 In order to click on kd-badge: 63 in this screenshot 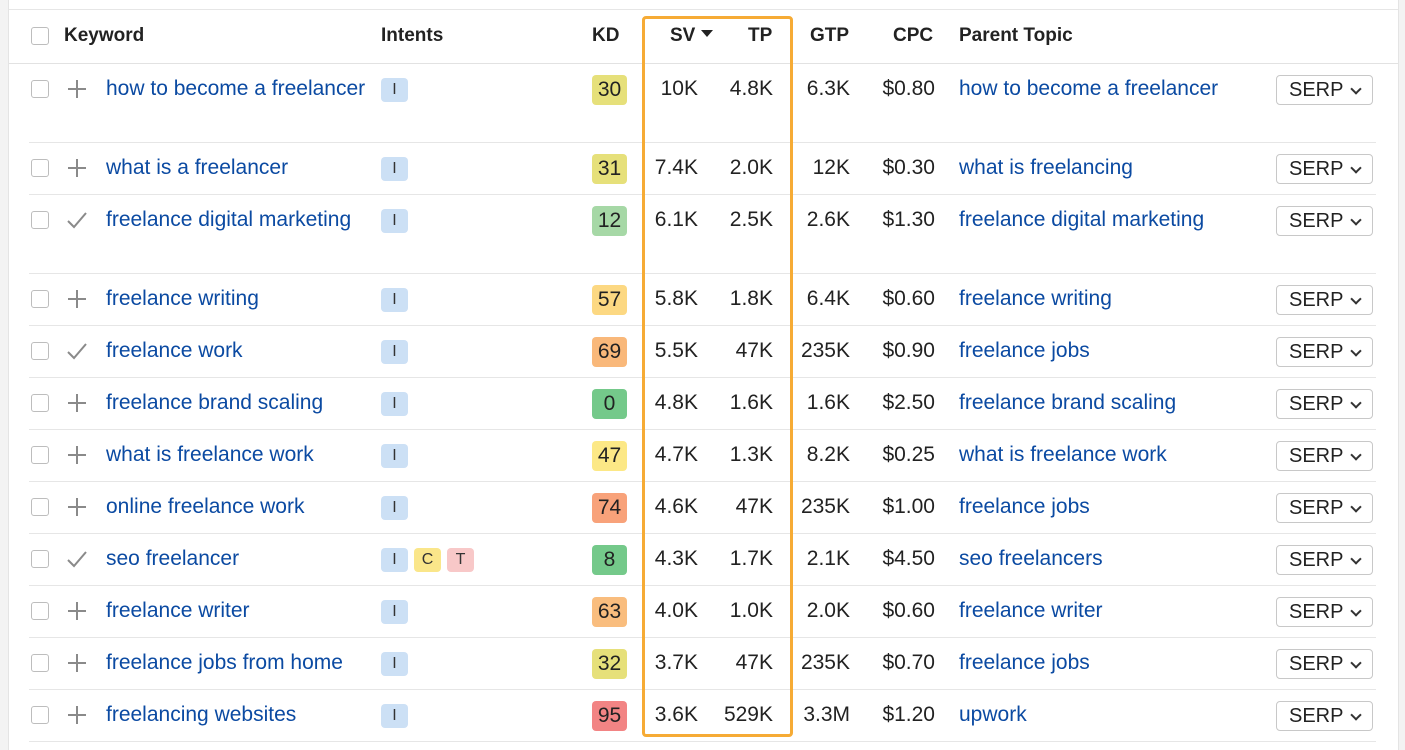, I will do `click(609, 612)`.